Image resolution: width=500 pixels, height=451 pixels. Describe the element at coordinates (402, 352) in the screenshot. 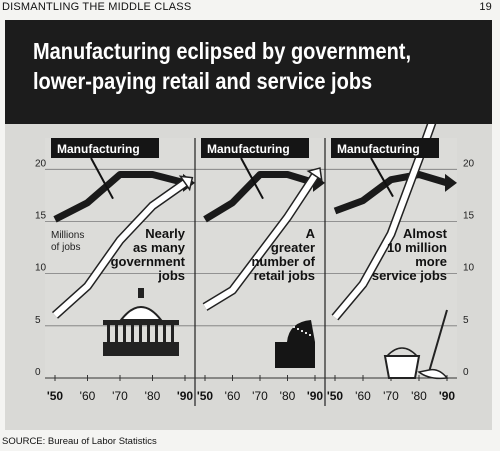

I see `bucket-handle` at that location.